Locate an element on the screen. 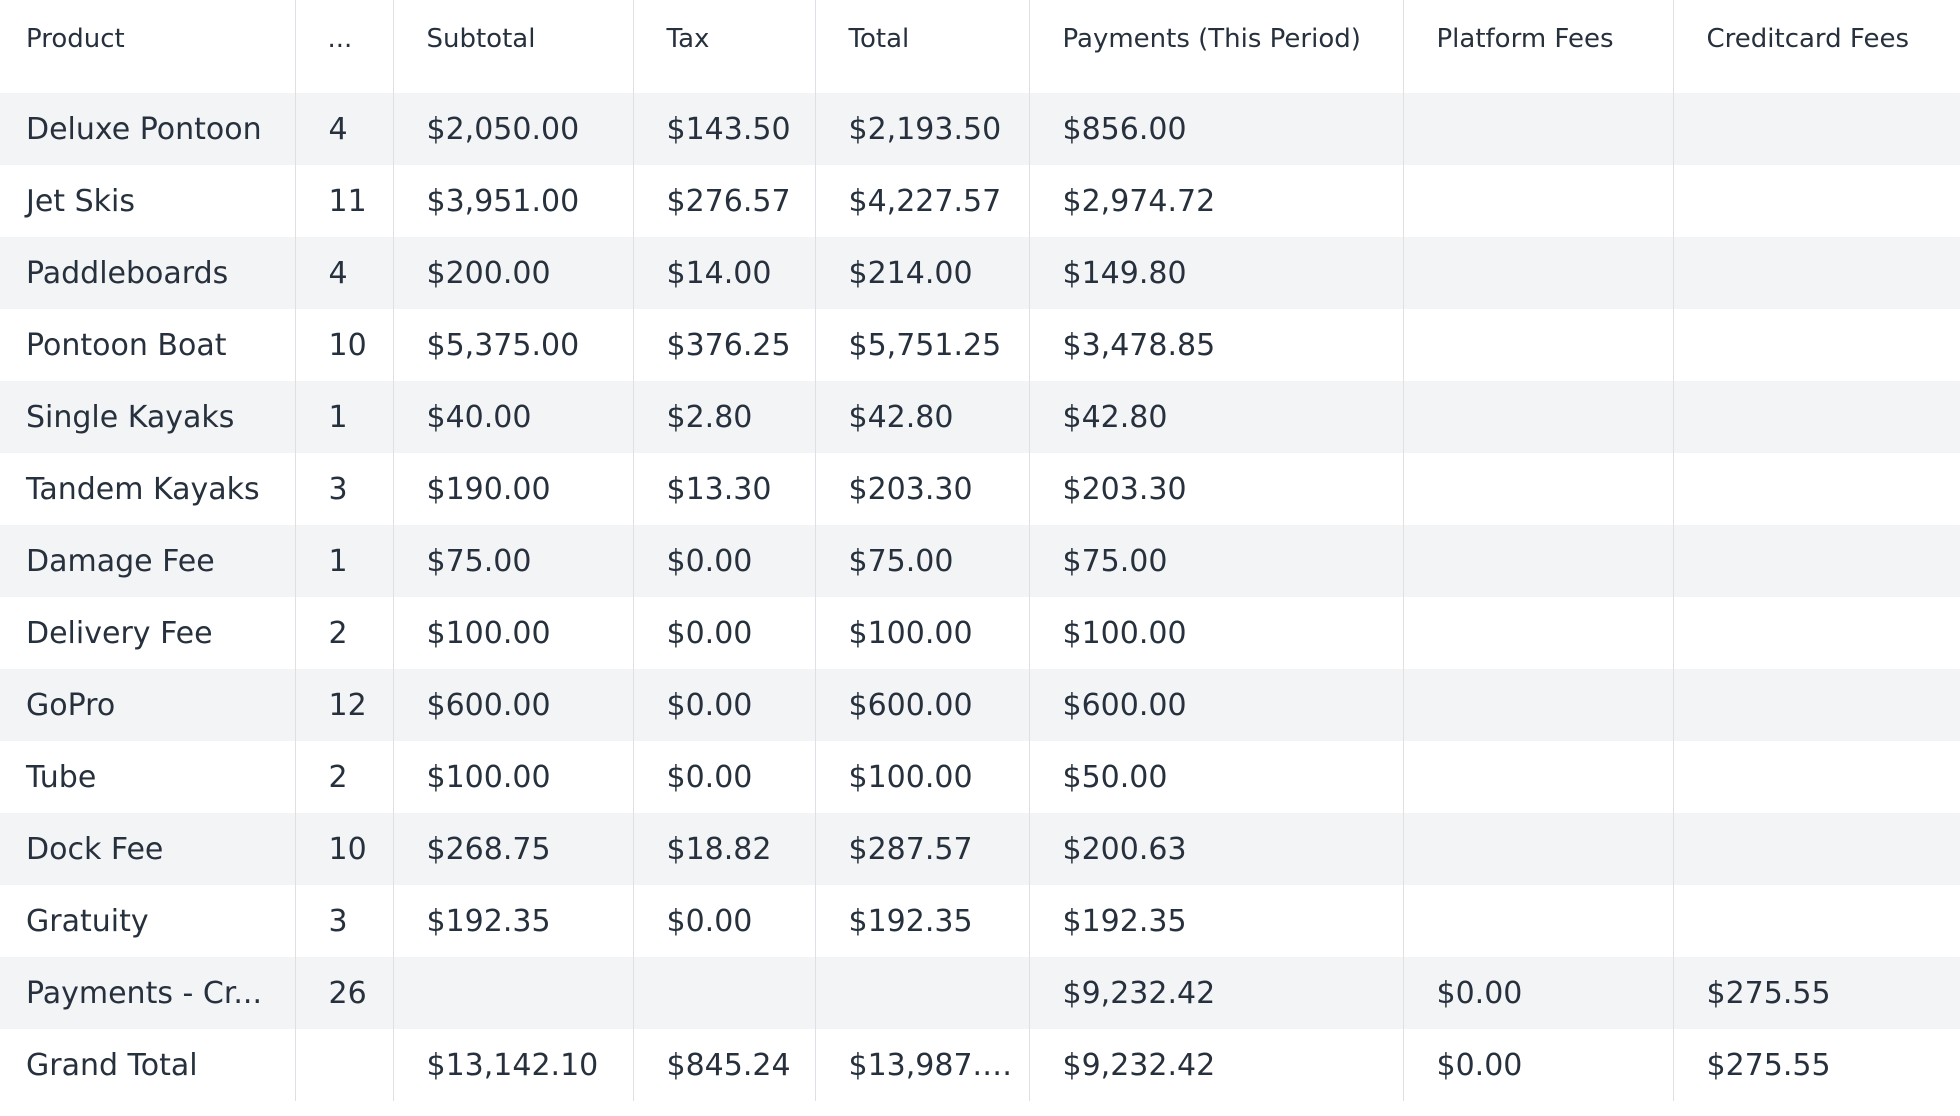 This screenshot has height=1116, width=1960. column-header-total: Total is located at coordinates (921, 46).